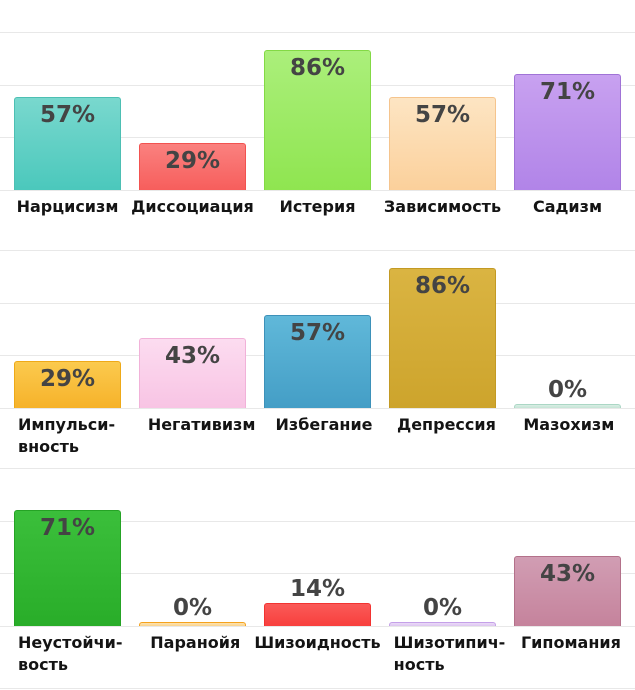 The height and width of the screenshot is (690, 635). I want to click on bar-Негативизм: 43%, so click(192, 373).